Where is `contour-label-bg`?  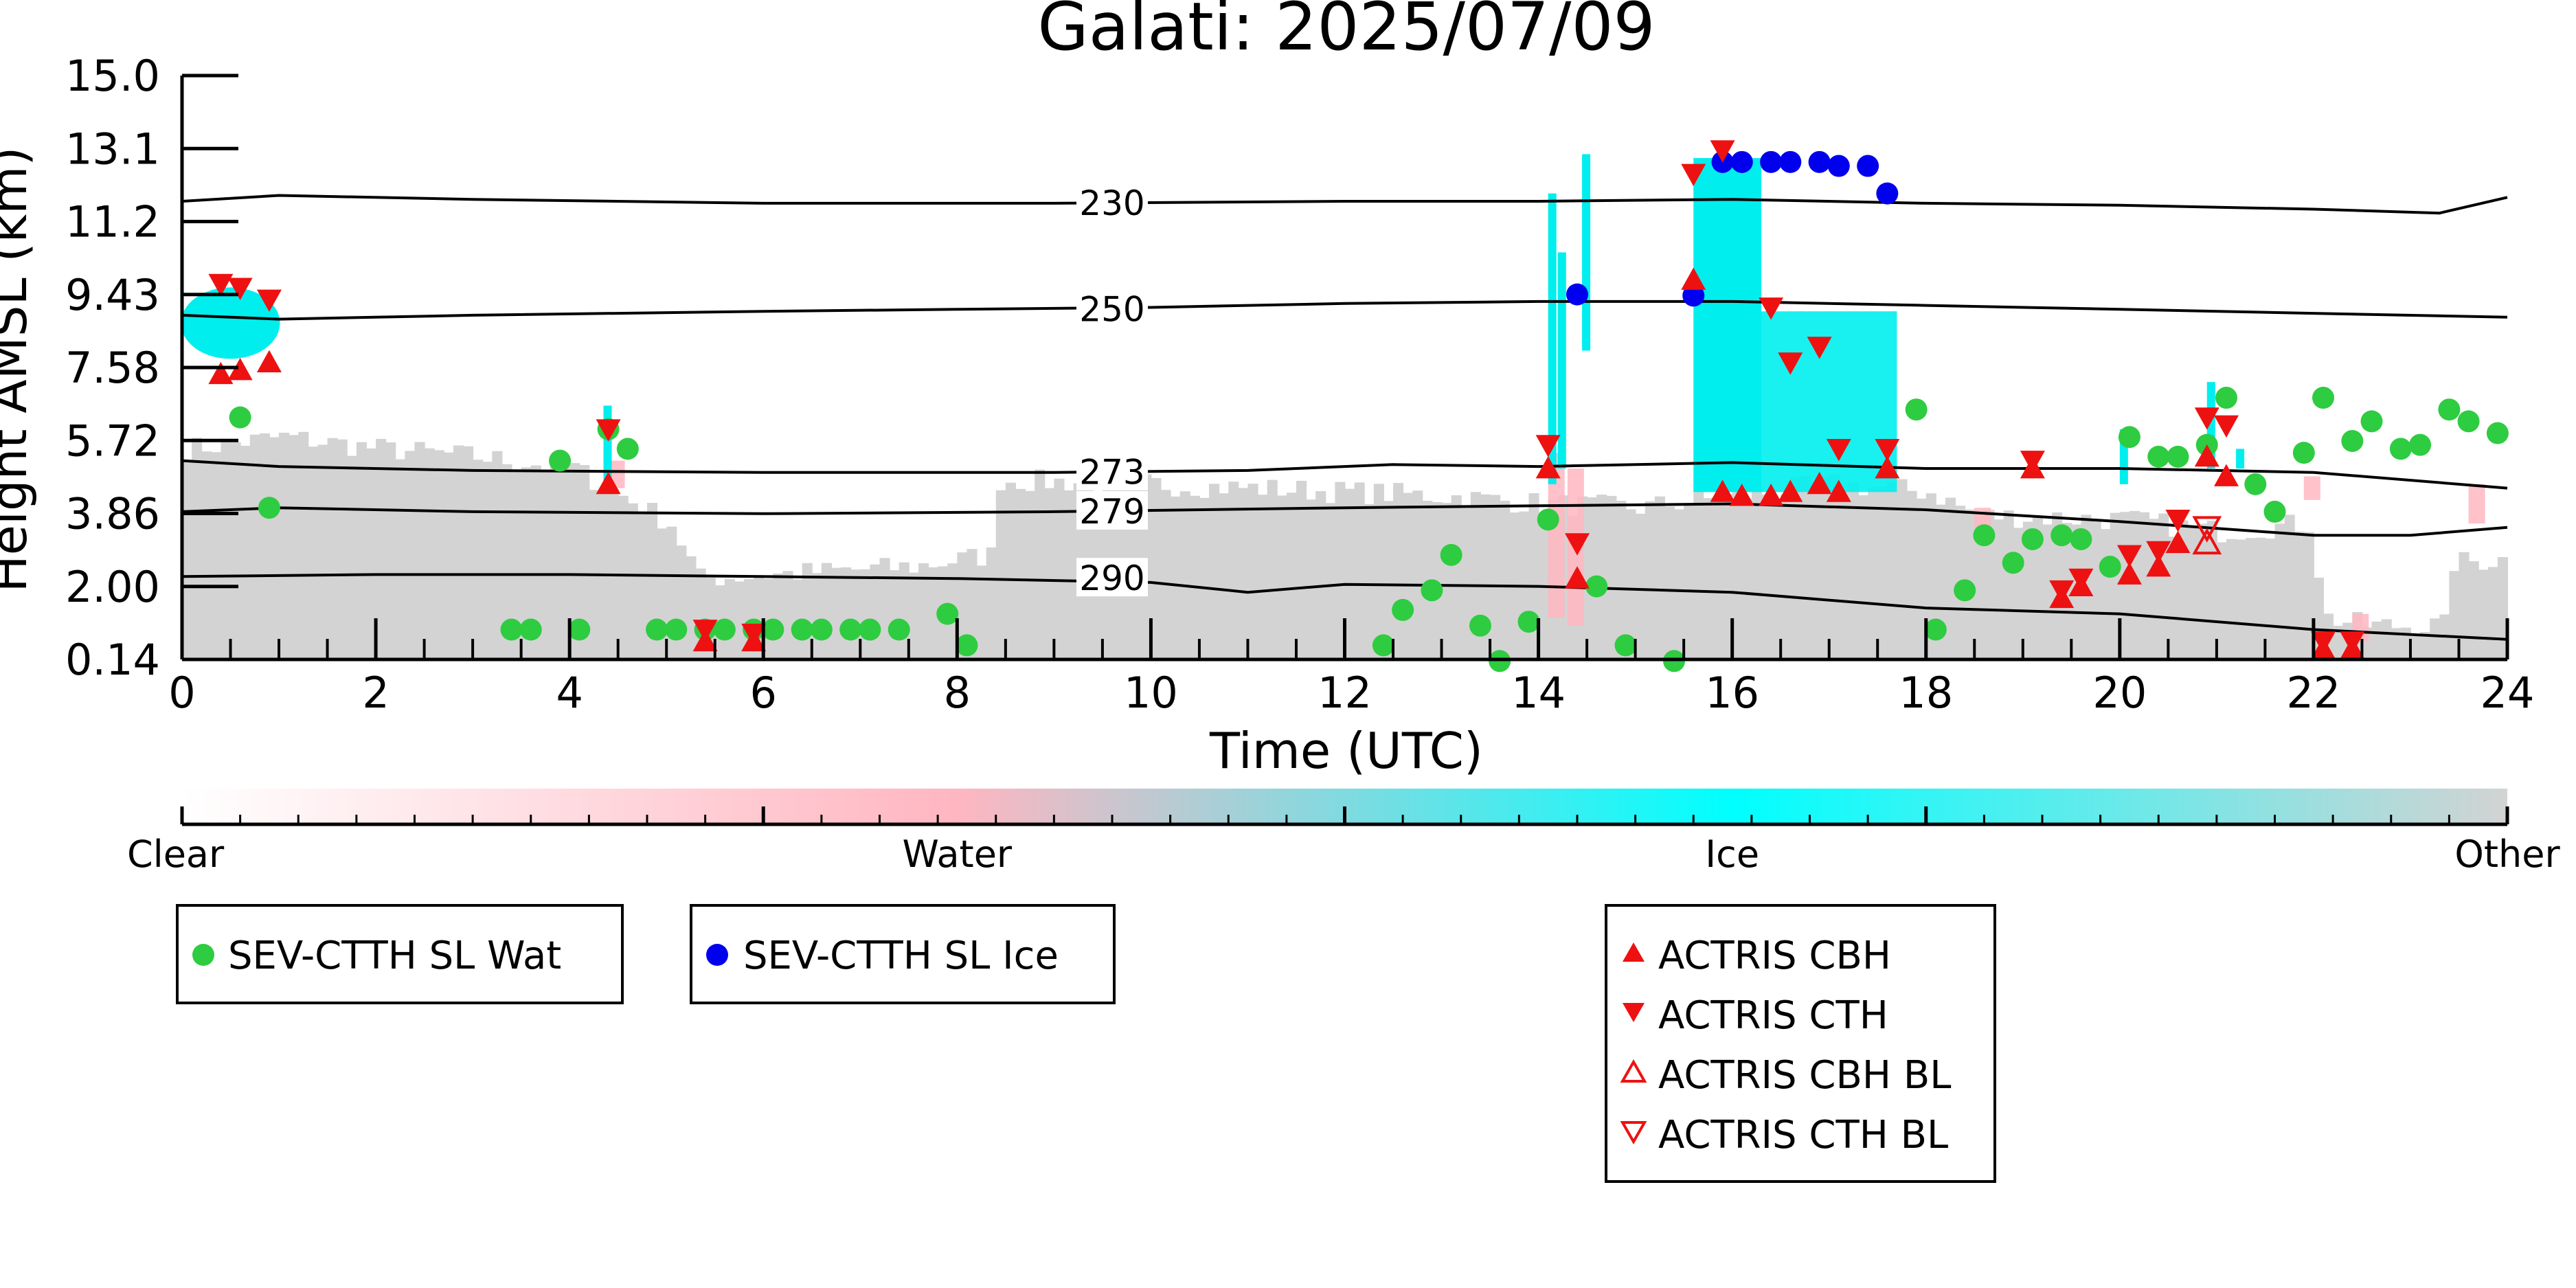
contour-label-bg is located at coordinates (1112, 201).